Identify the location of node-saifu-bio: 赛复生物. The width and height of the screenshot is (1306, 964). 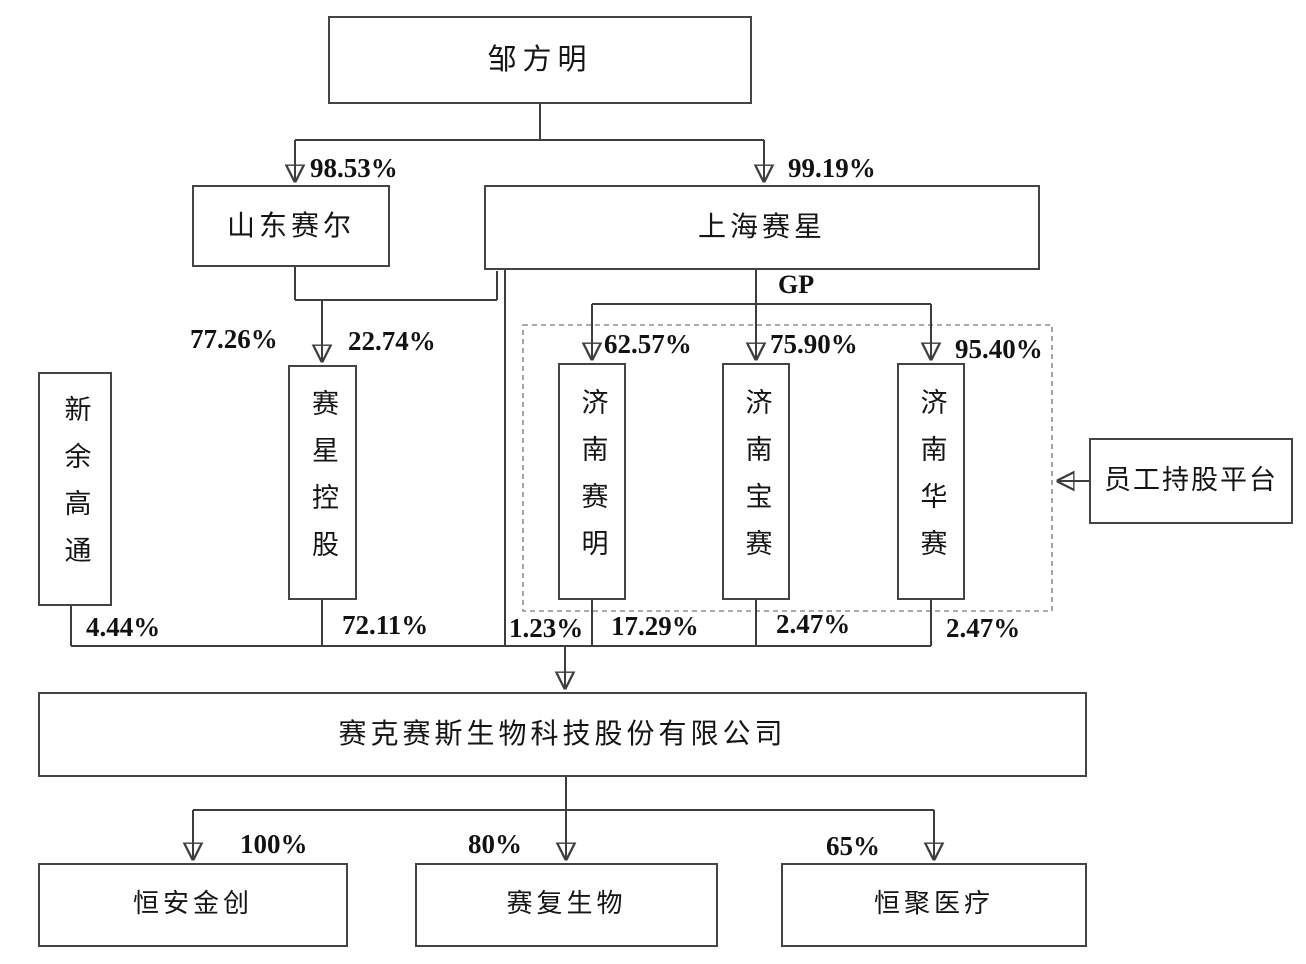
(566, 905).